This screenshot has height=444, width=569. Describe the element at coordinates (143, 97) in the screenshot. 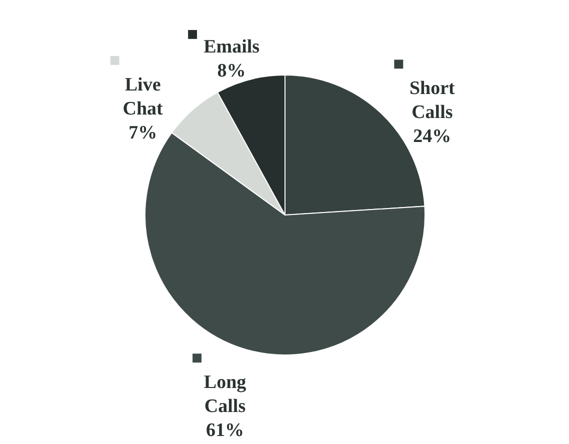

I see `legend-label: Live Chat` at that location.